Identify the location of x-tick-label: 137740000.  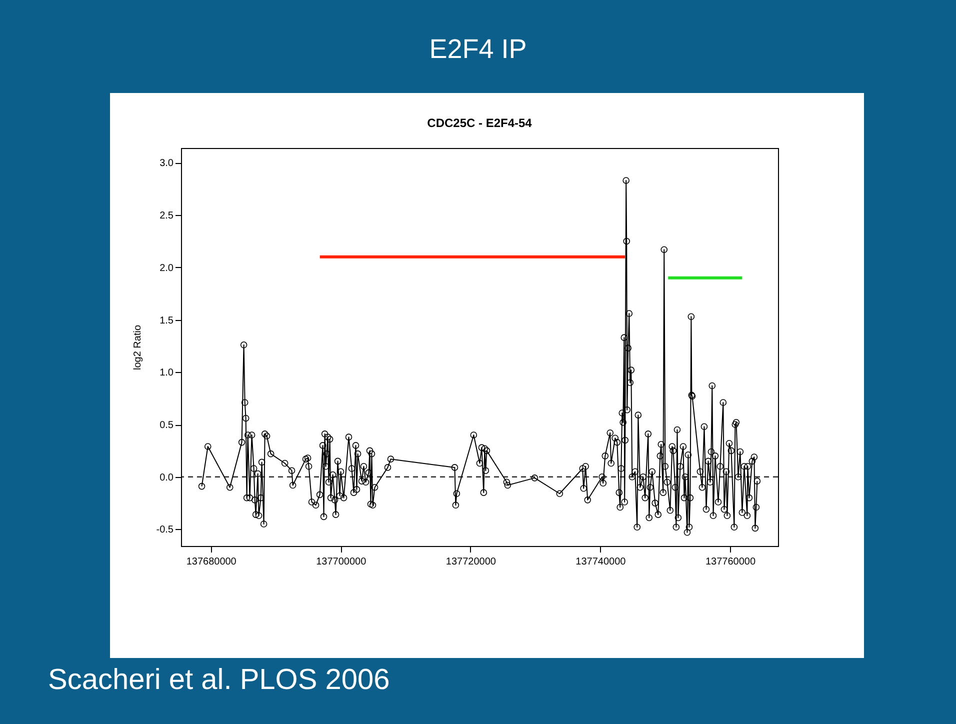
(601, 562).